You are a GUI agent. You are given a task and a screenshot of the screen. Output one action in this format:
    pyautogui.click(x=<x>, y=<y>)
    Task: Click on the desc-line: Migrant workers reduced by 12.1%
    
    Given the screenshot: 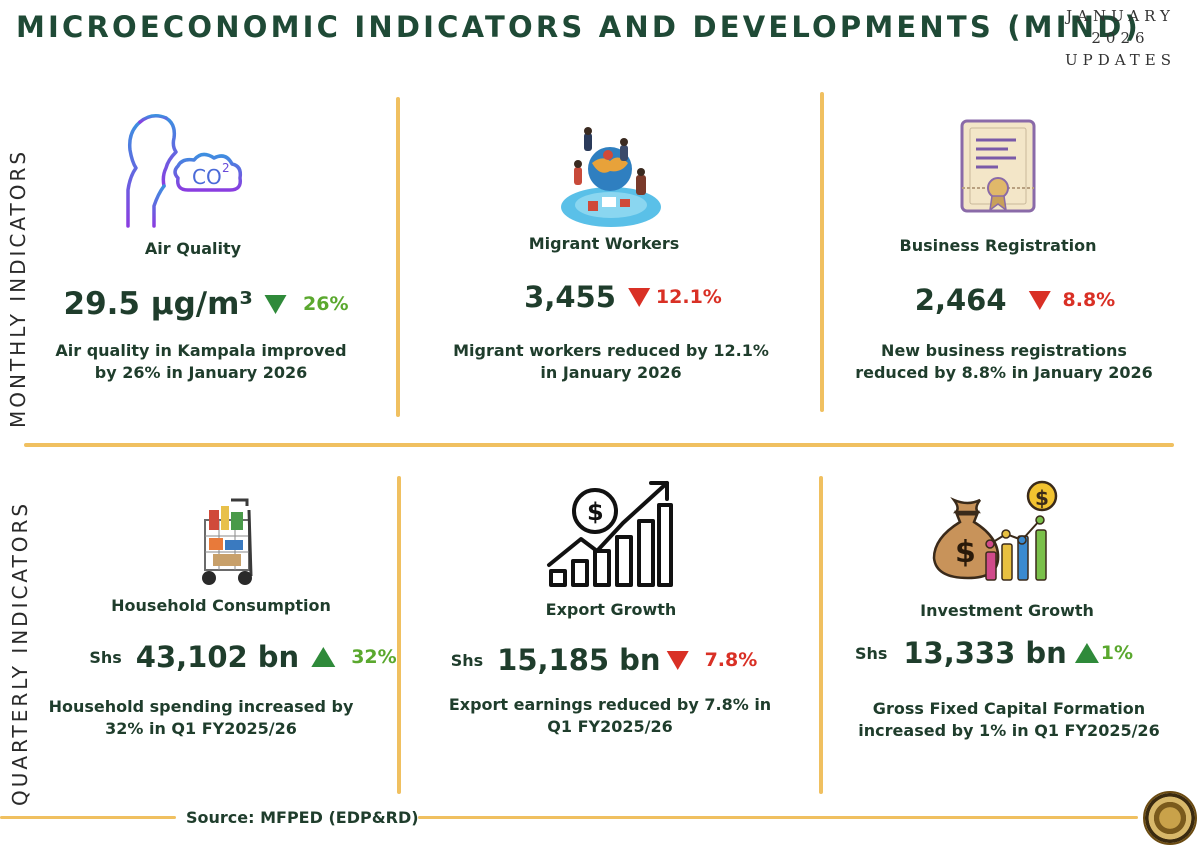 What is the action you would take?
    pyautogui.click(x=611, y=350)
    